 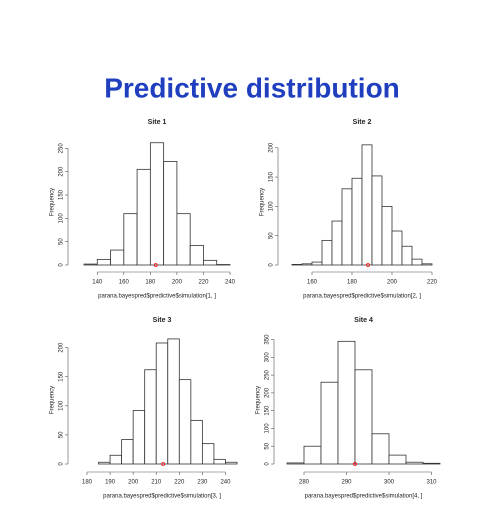 What do you see at coordinates (157, 122) in the screenshot?
I see `panel-title: Site 1` at bounding box center [157, 122].